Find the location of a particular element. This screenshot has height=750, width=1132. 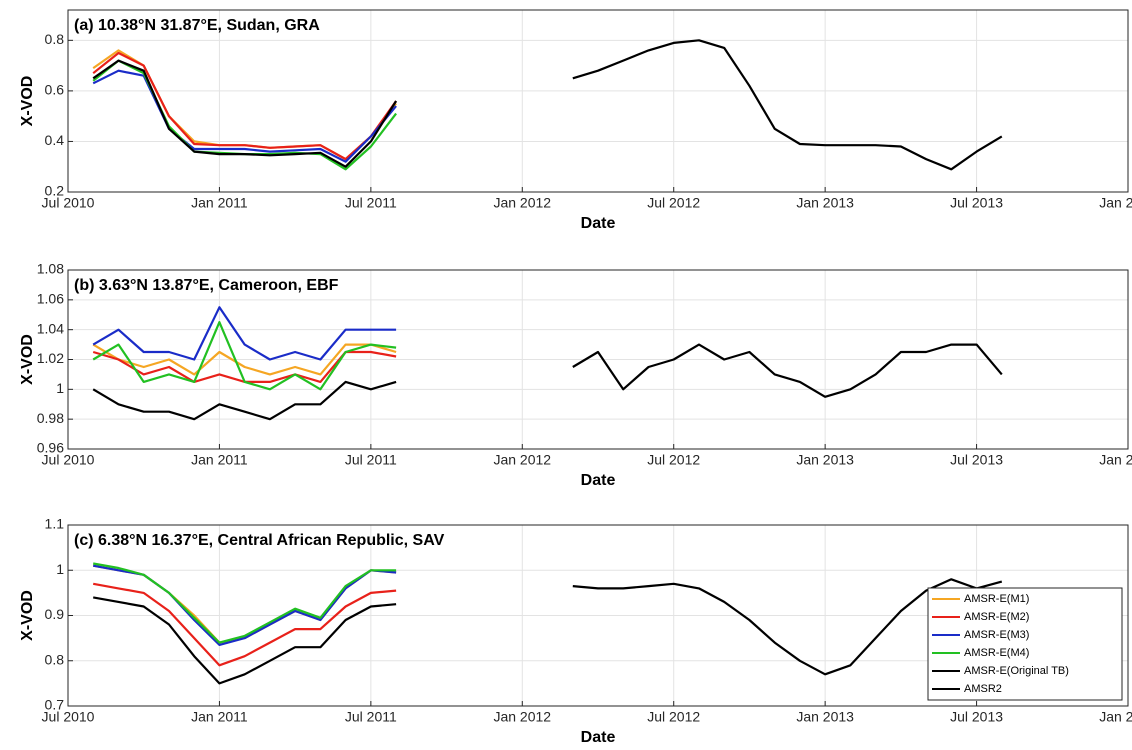

y-tick-label: 0.6 is located at coordinates (55, 90).